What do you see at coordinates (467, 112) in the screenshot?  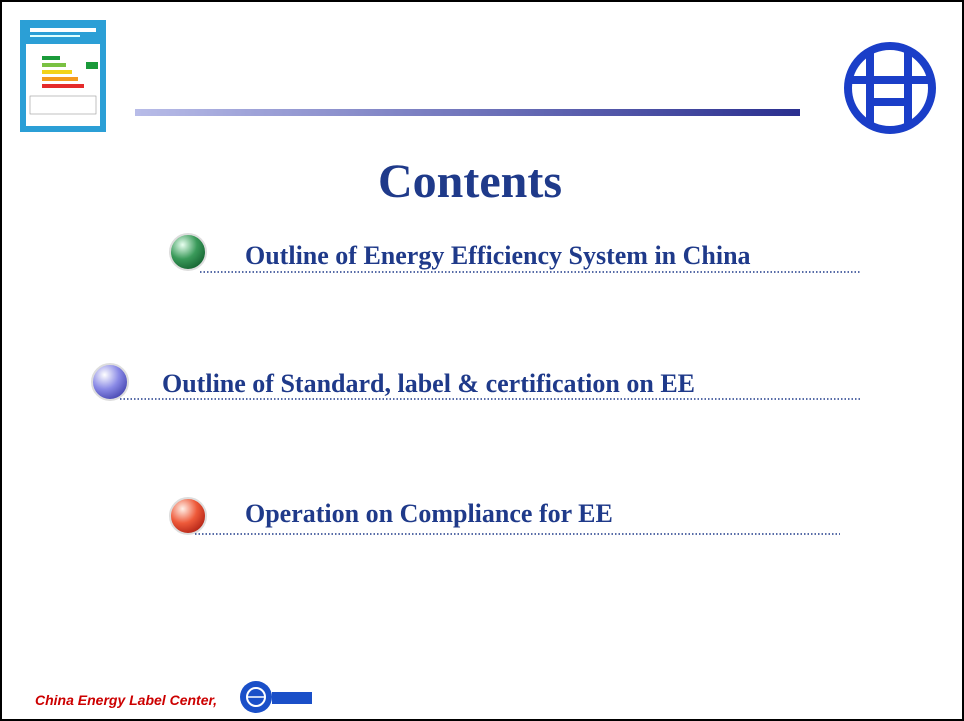 I see `header-bar` at bounding box center [467, 112].